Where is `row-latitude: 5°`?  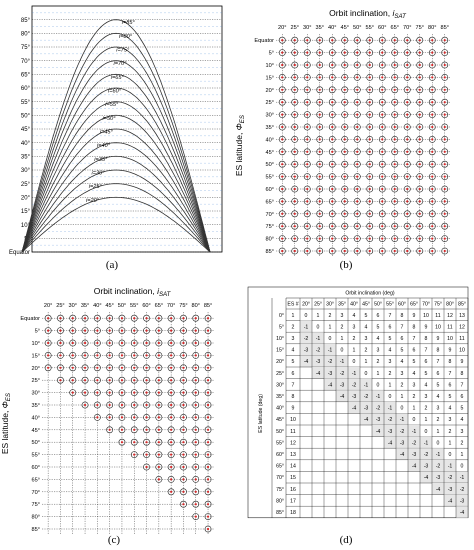
row-latitude: 5° is located at coordinates (281, 327).